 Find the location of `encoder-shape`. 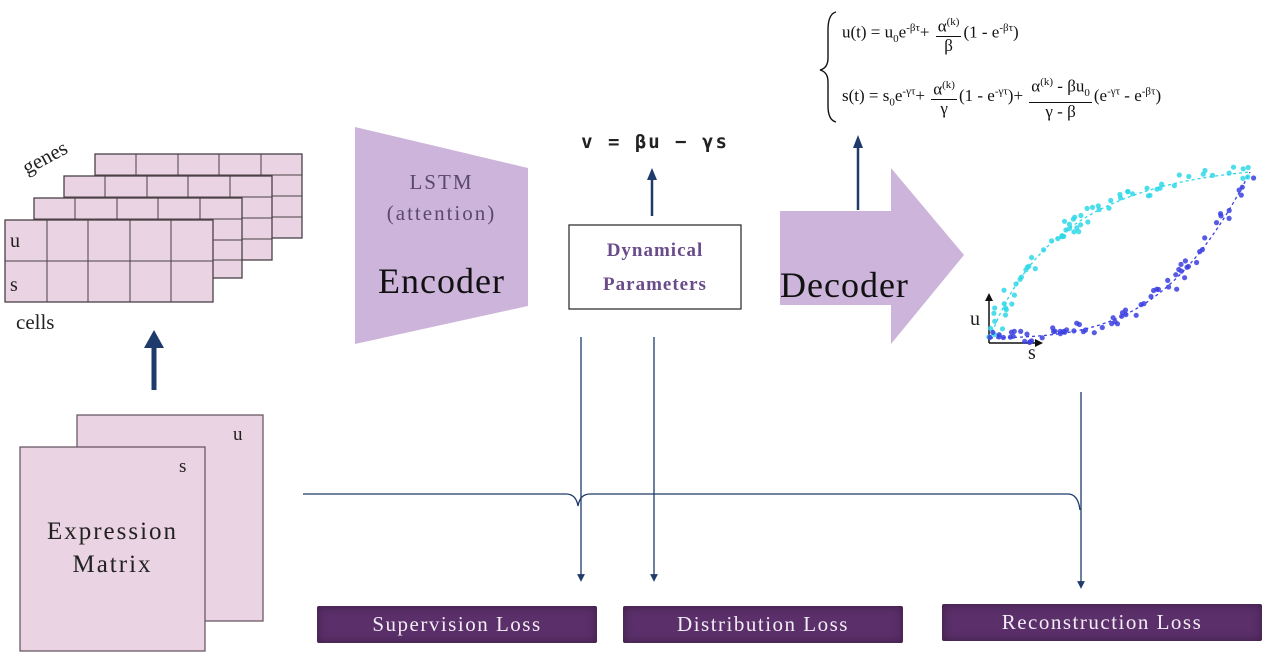

encoder-shape is located at coordinates (441, 235).